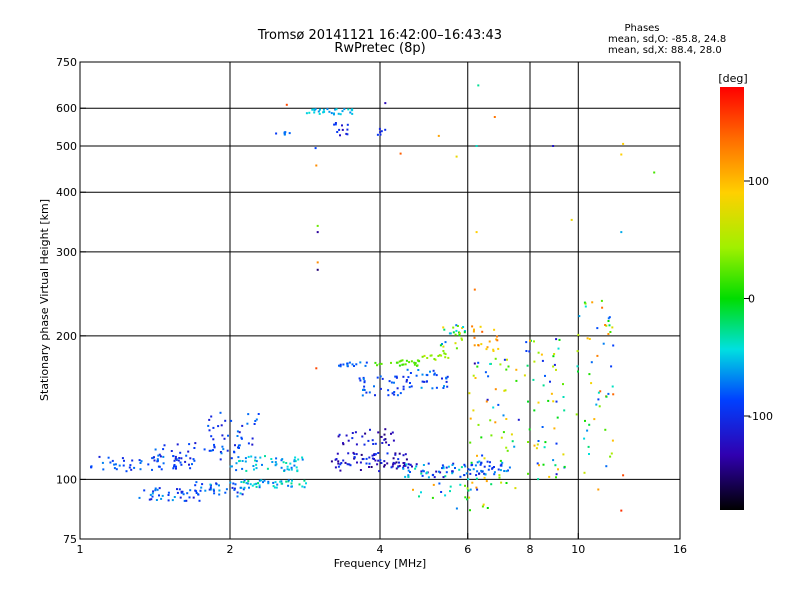  I want to click on y-tick-label: 750, so click(66, 62).